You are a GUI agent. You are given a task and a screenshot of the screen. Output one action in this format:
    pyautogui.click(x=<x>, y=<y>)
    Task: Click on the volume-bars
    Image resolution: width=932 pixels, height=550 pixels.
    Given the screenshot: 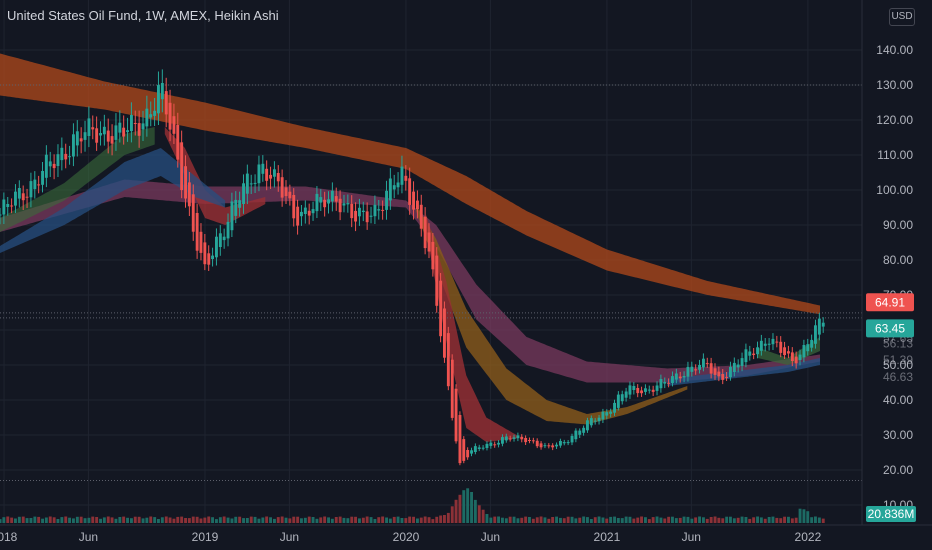 What is the action you would take?
    pyautogui.click(x=412, y=505)
    